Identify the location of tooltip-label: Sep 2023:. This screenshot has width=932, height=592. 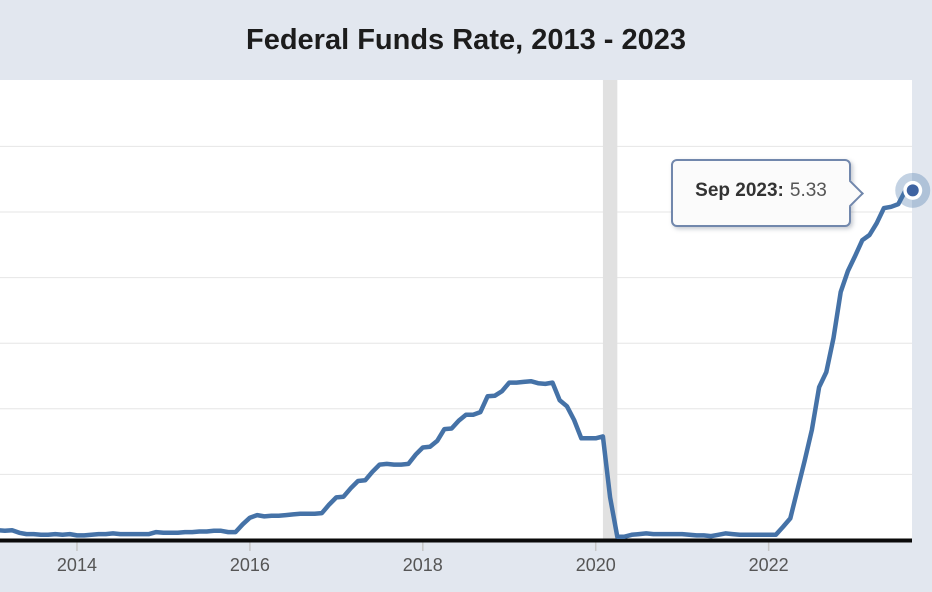
(739, 190).